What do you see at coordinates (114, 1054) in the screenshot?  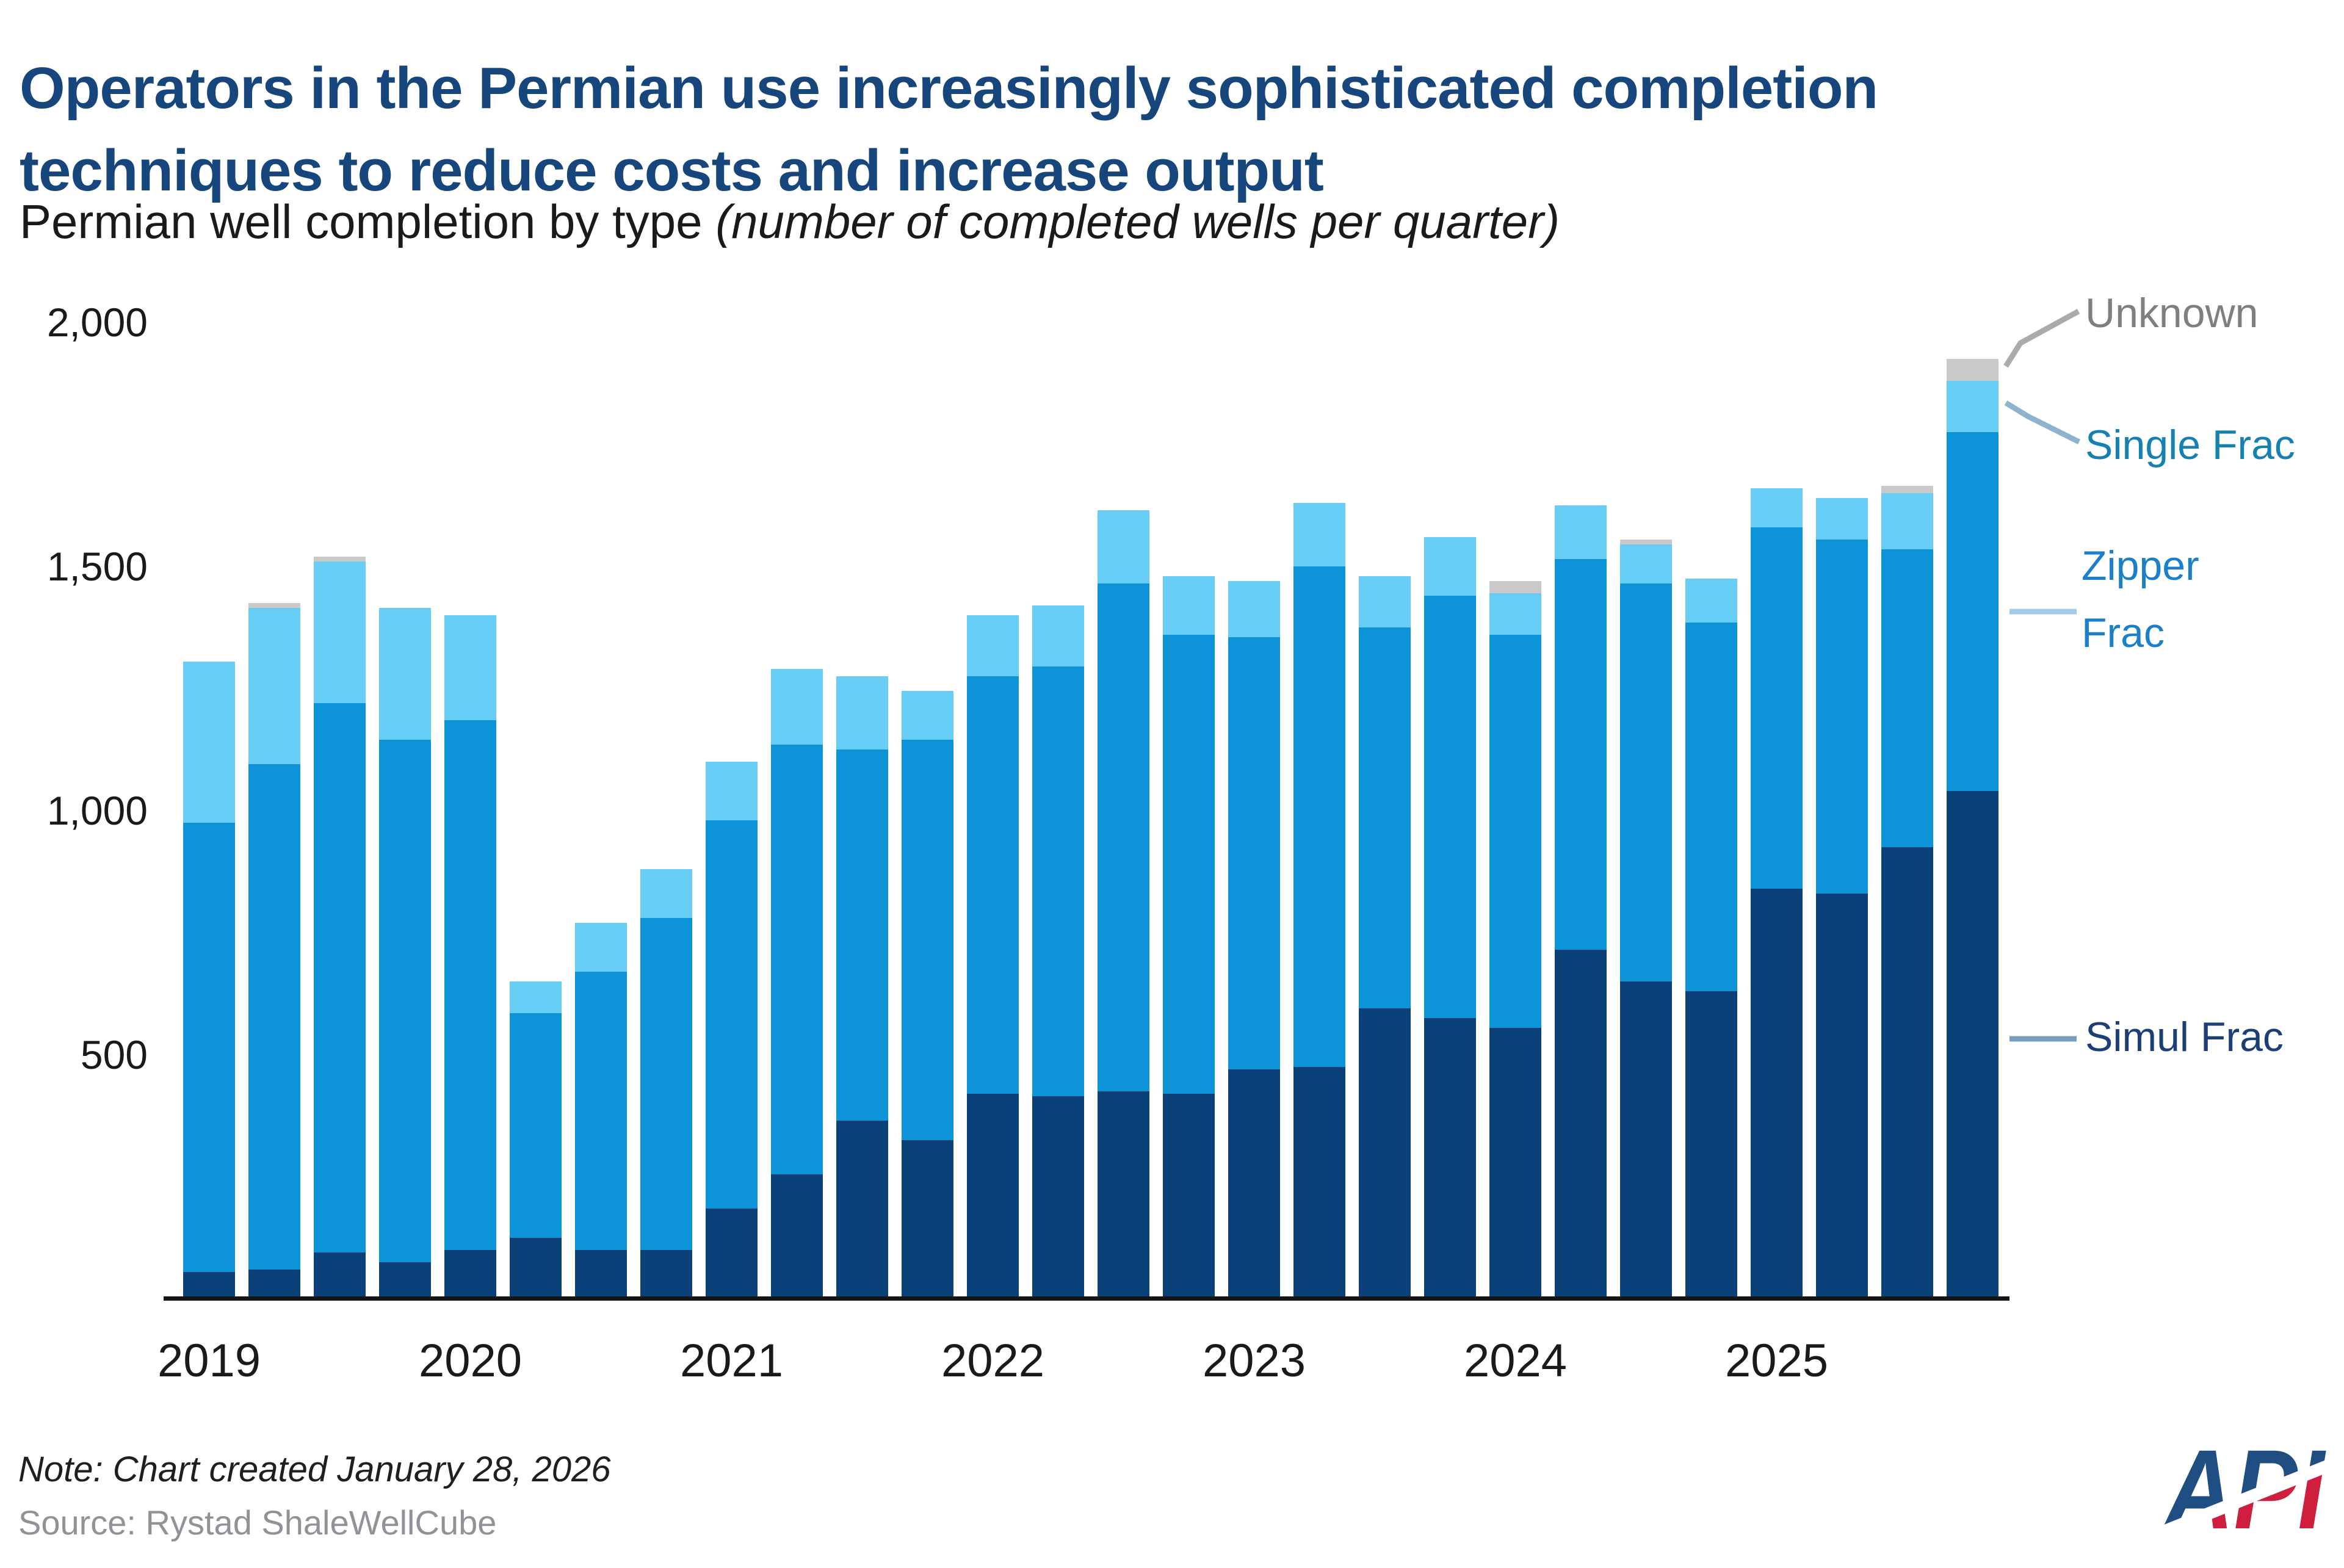 I see `y-tick-label-500: 500` at bounding box center [114, 1054].